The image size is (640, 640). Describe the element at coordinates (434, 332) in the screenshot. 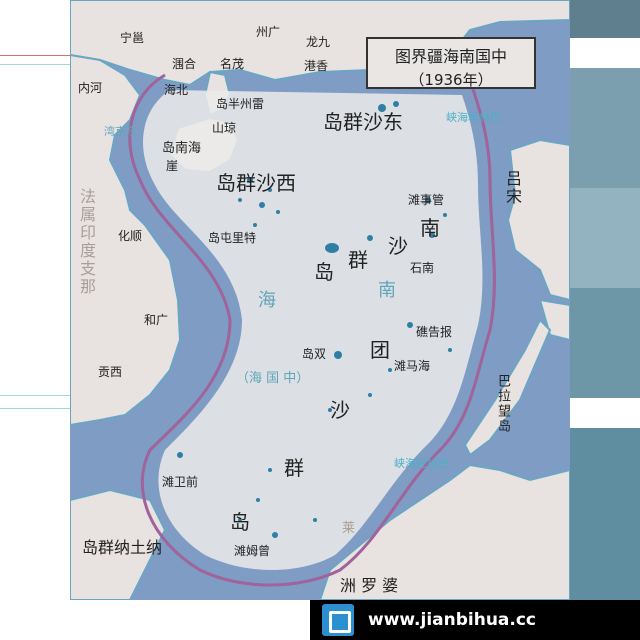

I see `label-baogao: 礁告报` at that location.